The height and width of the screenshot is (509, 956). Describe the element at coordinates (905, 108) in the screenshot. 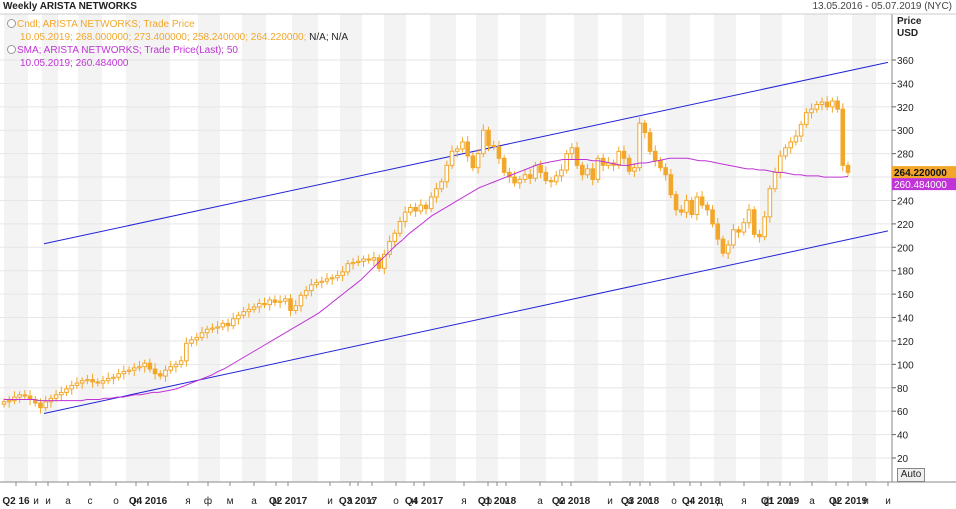

I see `y-tick-label: 320` at that location.